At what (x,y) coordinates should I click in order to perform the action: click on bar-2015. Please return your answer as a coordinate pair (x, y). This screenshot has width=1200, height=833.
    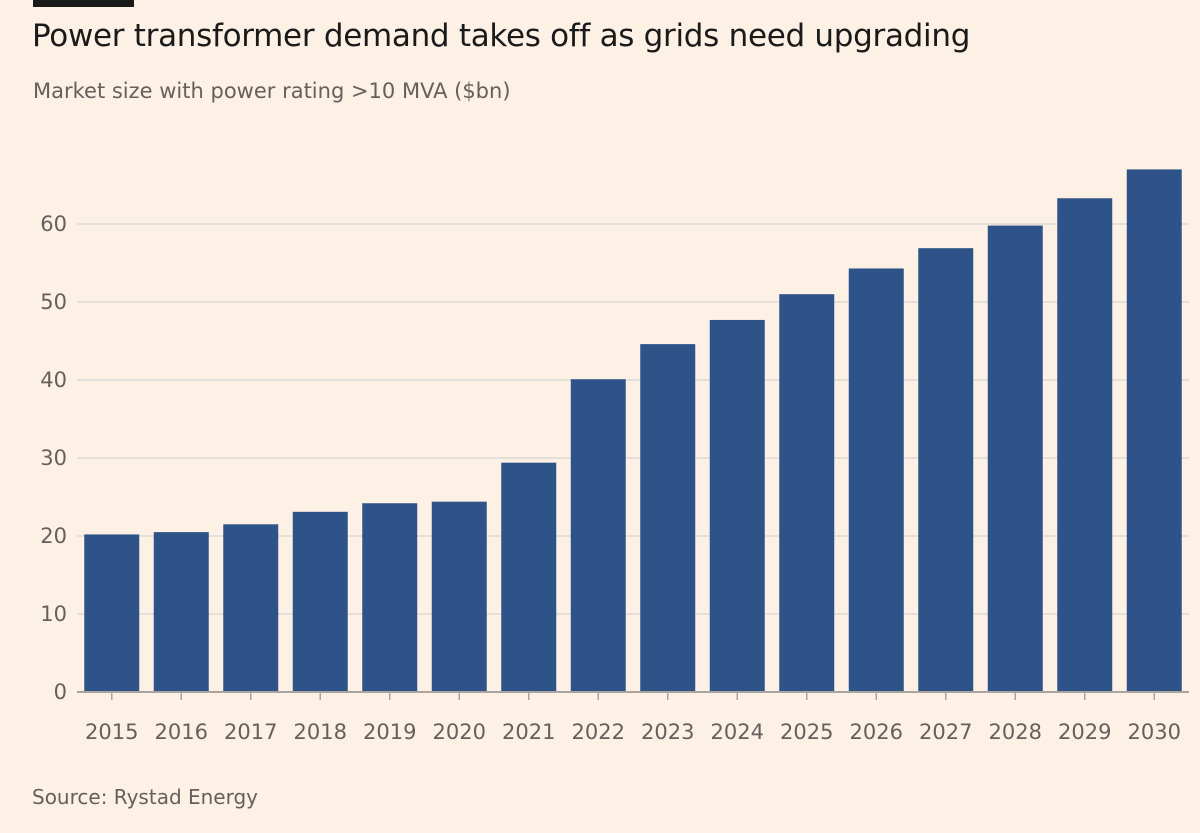
    Looking at the image, I should click on (112, 613).